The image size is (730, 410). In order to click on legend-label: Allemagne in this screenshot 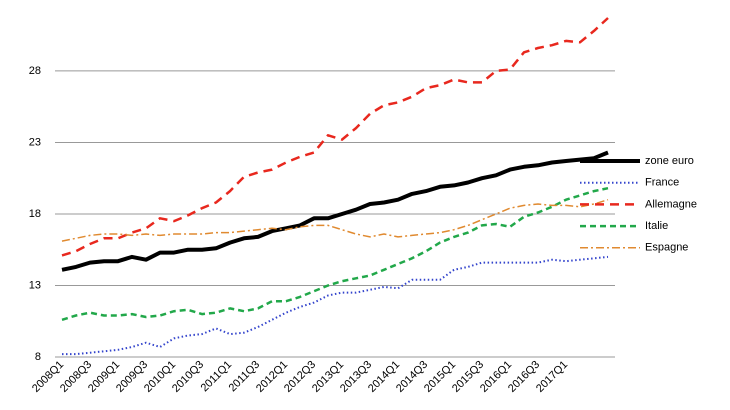, I will do `click(671, 204)`.